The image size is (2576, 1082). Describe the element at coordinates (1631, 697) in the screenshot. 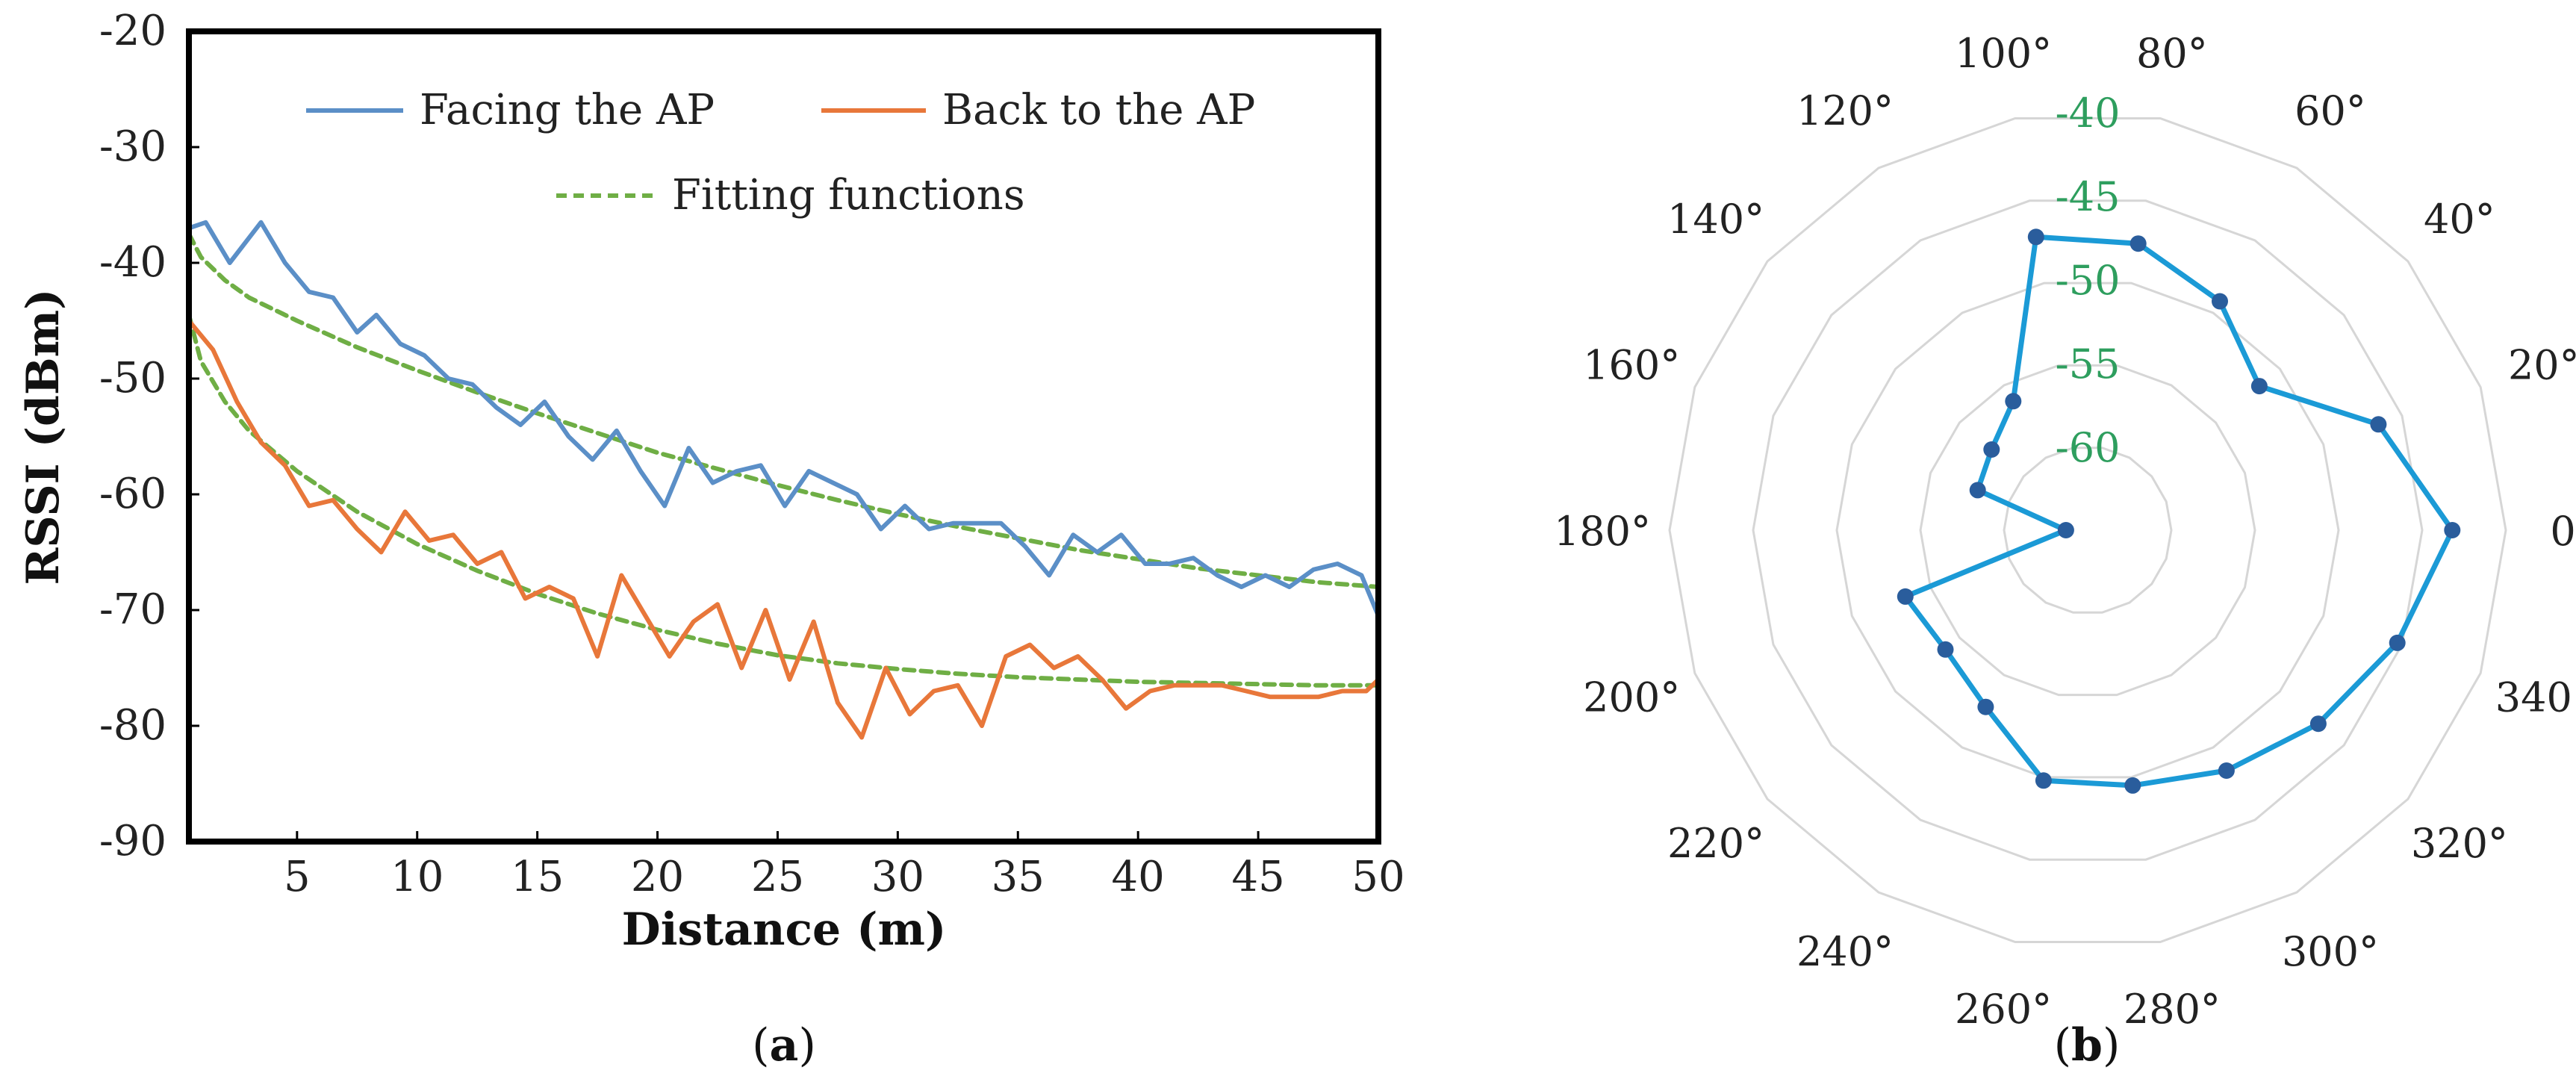

I see `polar-angle-label: 200°` at that location.